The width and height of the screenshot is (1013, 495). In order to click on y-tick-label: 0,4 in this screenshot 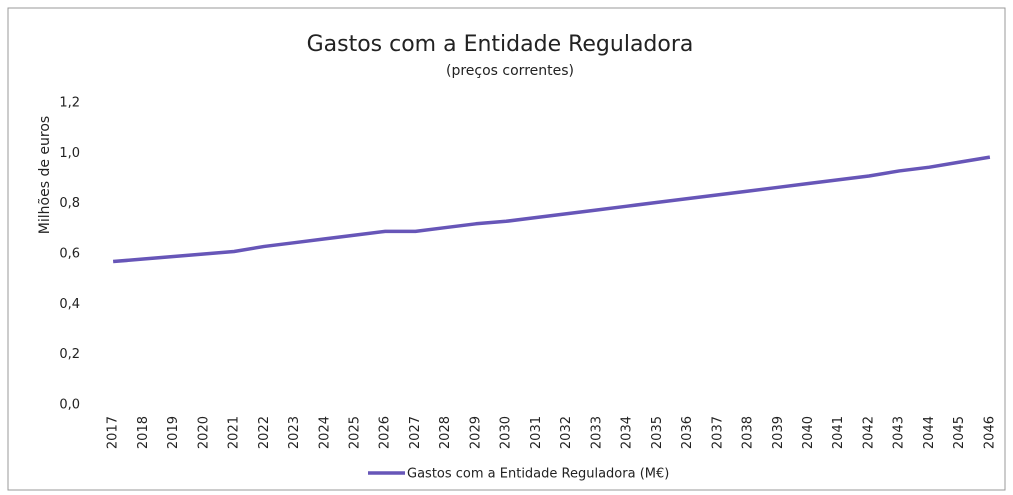, I will do `click(69, 304)`.